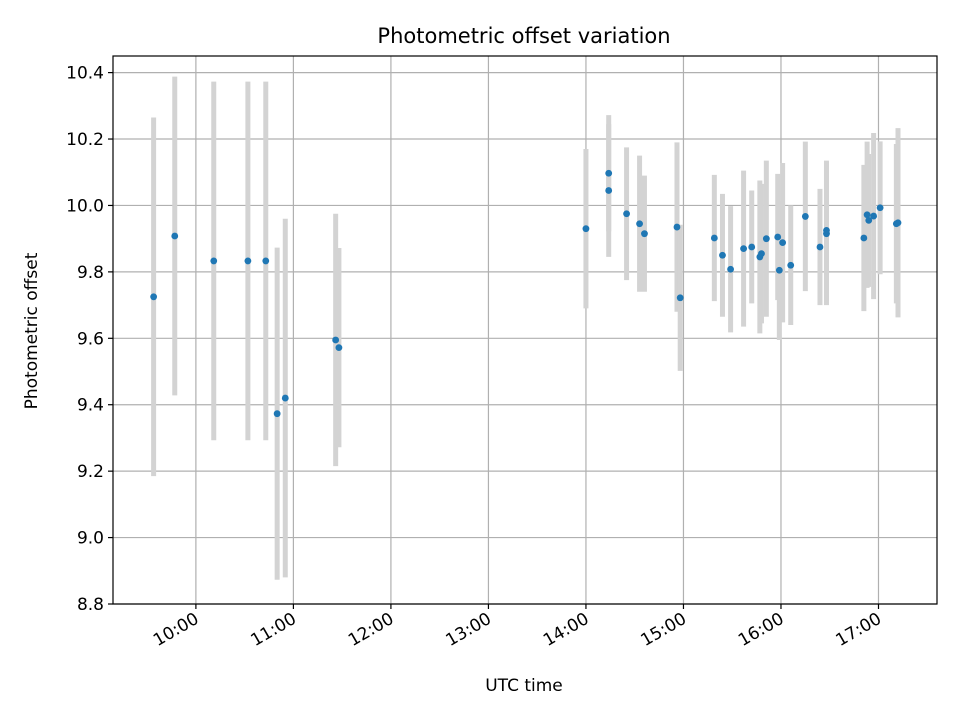  What do you see at coordinates (90, 539) in the screenshot?
I see `y-tick-label: 9.0` at bounding box center [90, 539].